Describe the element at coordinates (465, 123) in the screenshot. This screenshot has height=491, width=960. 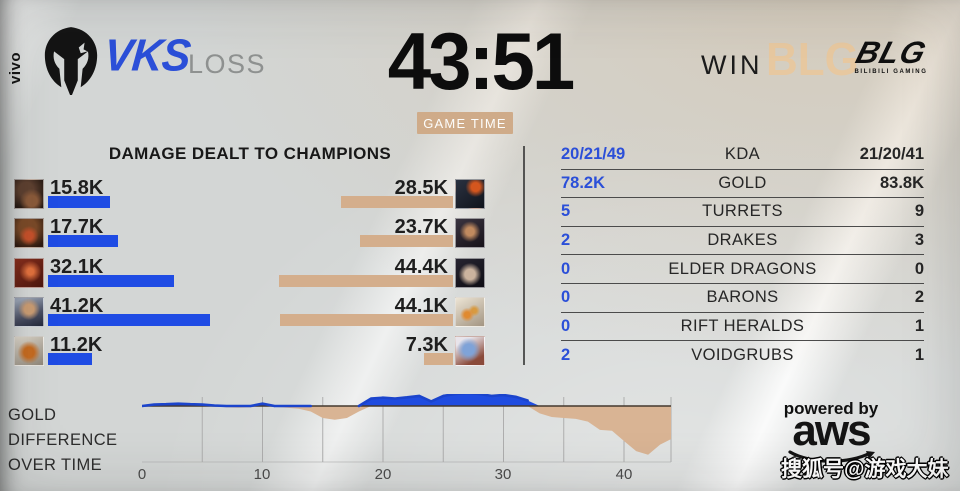
I see `game-time-badge: GAME TIME` at that location.